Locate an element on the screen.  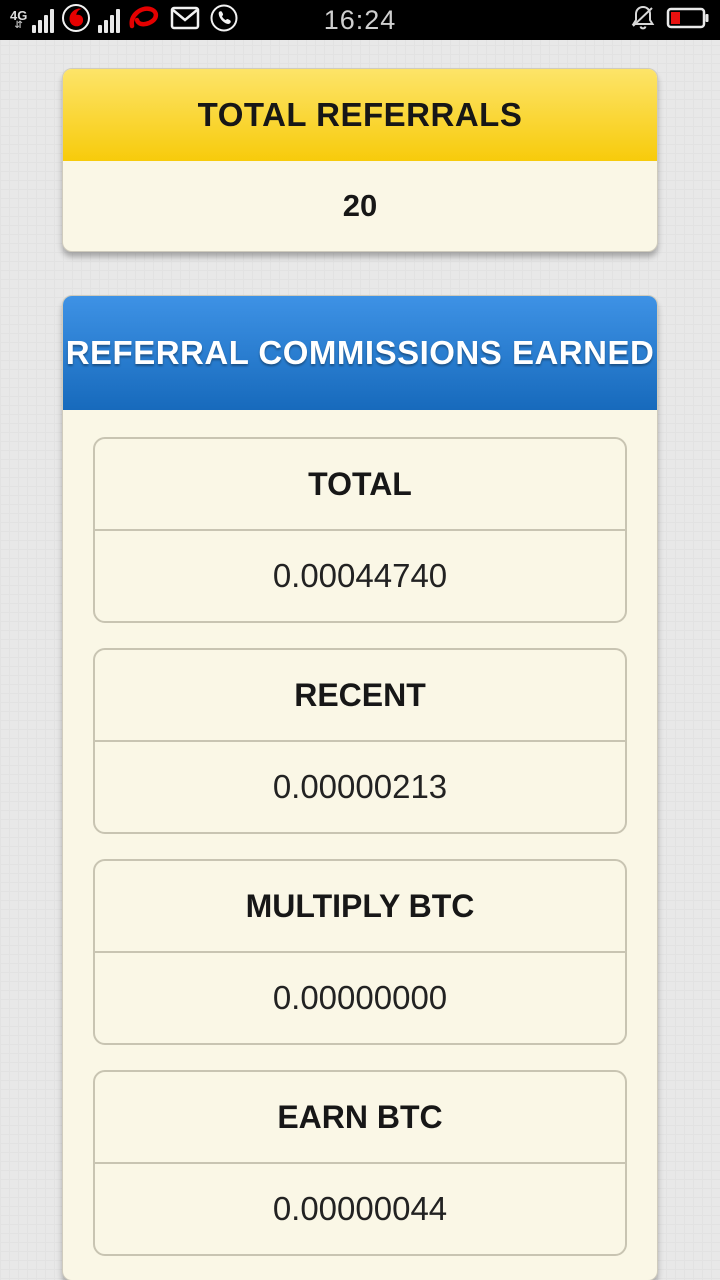
vodafone-icon is located at coordinates (76, 20).